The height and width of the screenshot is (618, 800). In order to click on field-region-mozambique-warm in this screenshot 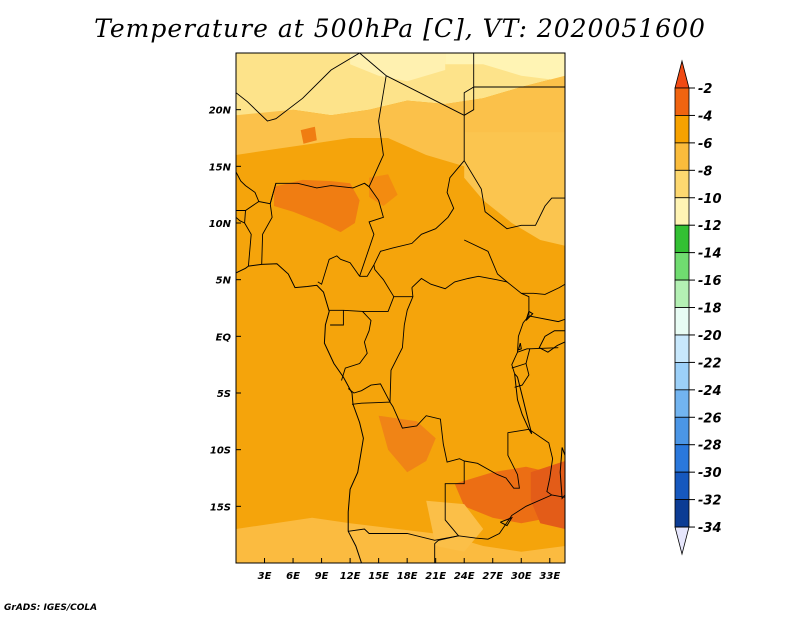, I will do `click(547, 495)`.